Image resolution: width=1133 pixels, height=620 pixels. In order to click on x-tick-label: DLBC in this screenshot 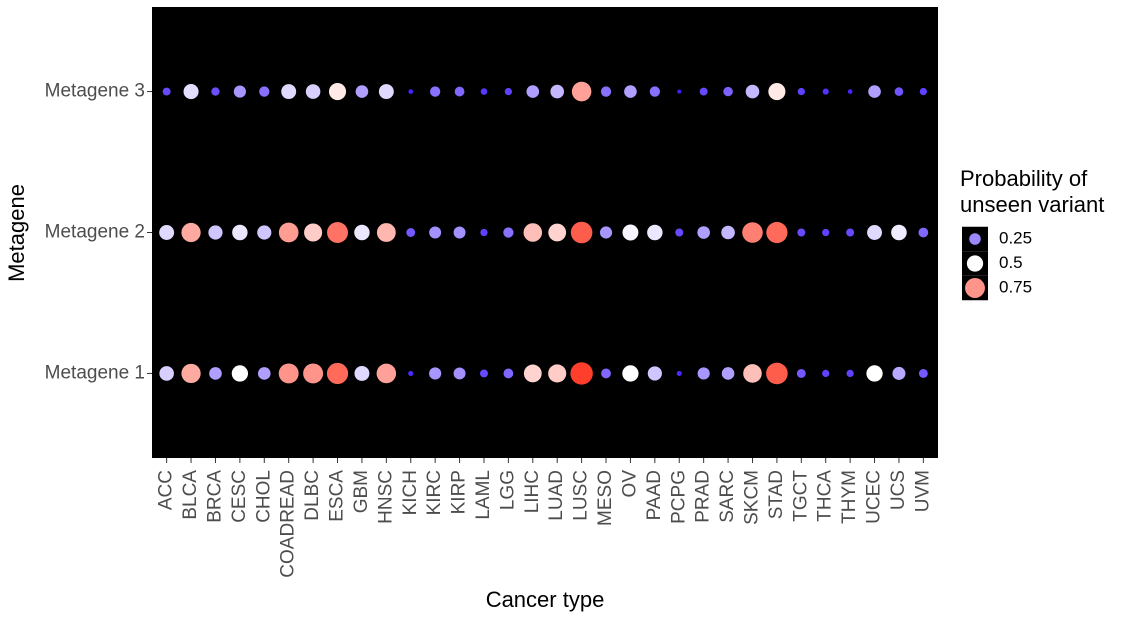, I will do `click(312, 495)`.